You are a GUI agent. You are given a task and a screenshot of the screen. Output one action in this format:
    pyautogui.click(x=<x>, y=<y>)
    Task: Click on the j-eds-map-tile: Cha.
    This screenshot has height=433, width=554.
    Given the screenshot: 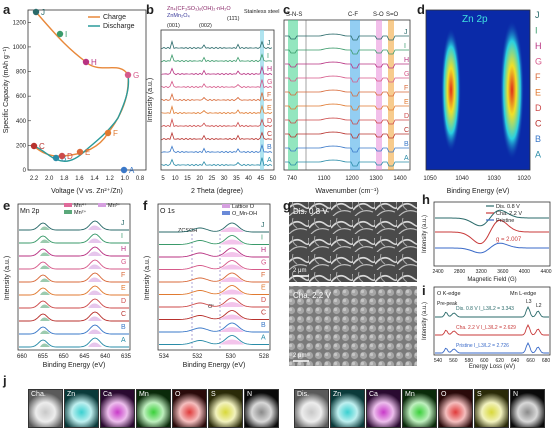 What is the action you would take?
    pyautogui.click(x=45, y=408)
    